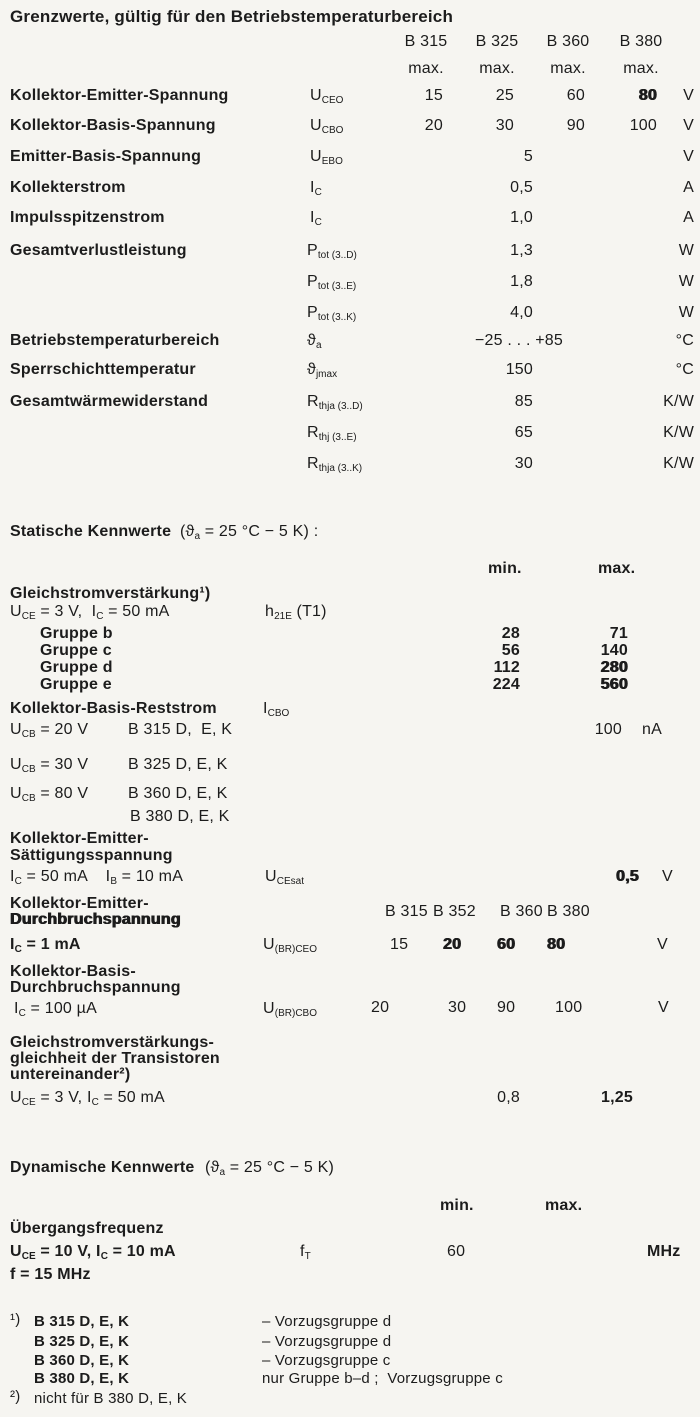  Describe the element at coordinates (664, 1251) in the screenshot. I see `unit-ft: MHz` at that location.